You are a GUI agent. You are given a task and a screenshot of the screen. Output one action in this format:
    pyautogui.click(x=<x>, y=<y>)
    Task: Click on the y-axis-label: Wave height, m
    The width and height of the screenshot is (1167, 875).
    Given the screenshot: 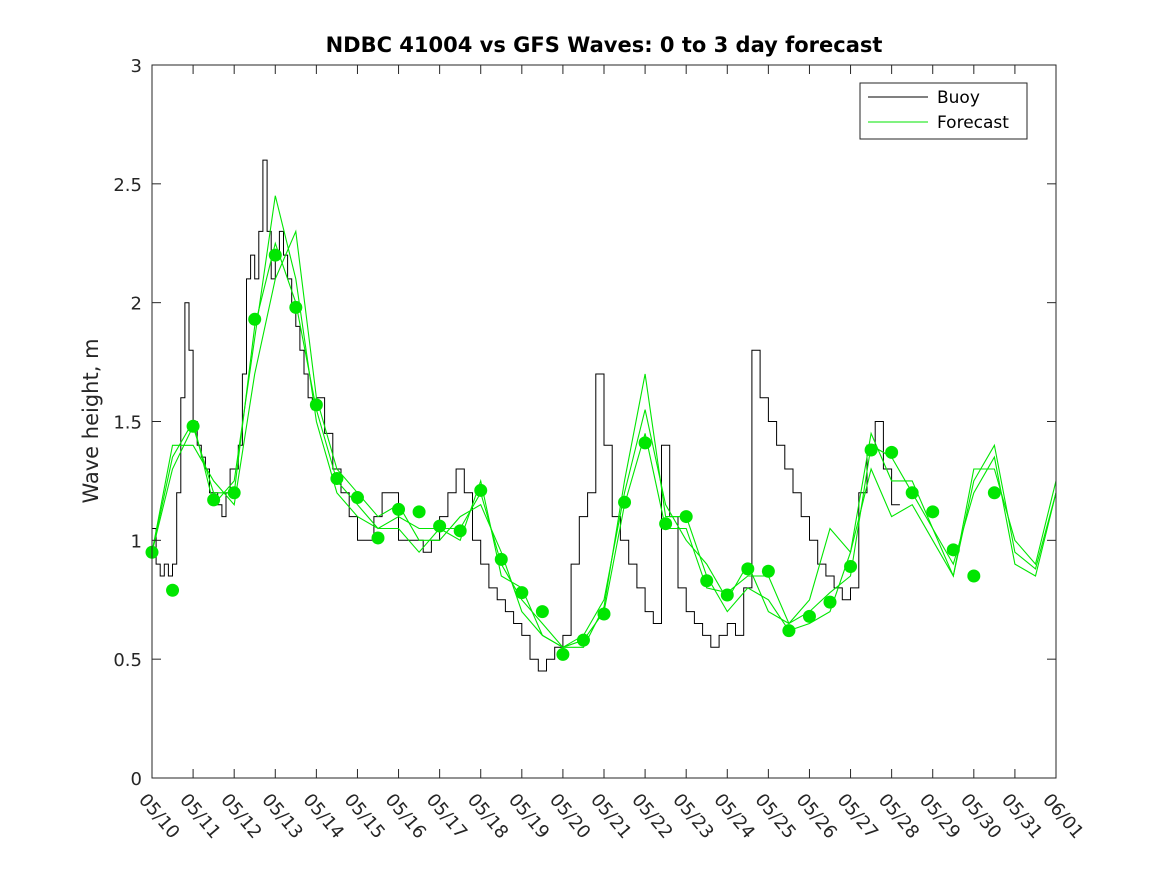 What is the action you would take?
    pyautogui.click(x=91, y=420)
    